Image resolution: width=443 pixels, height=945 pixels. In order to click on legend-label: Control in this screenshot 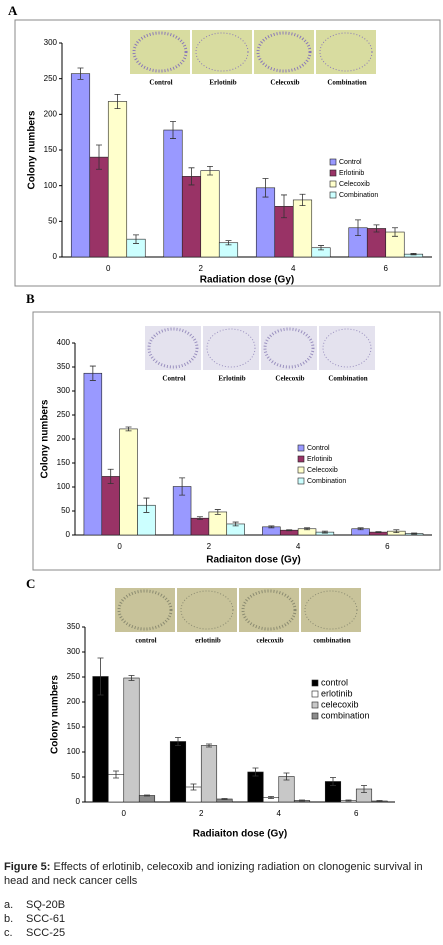, I will do `click(318, 448)`.